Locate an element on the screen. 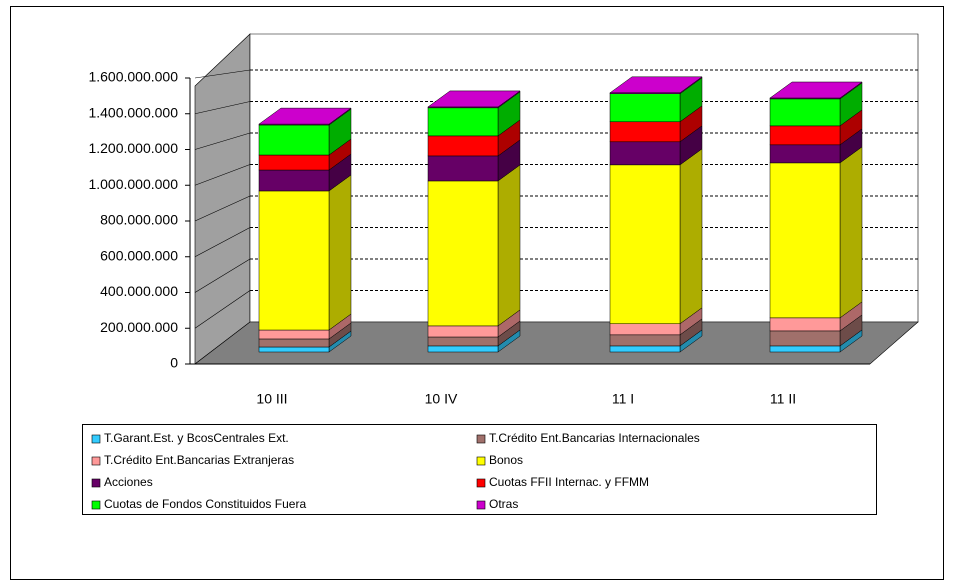 The image size is (954, 586). legend-label: T.Crédito Ent.Bancarias Extranjeras is located at coordinates (199, 460).